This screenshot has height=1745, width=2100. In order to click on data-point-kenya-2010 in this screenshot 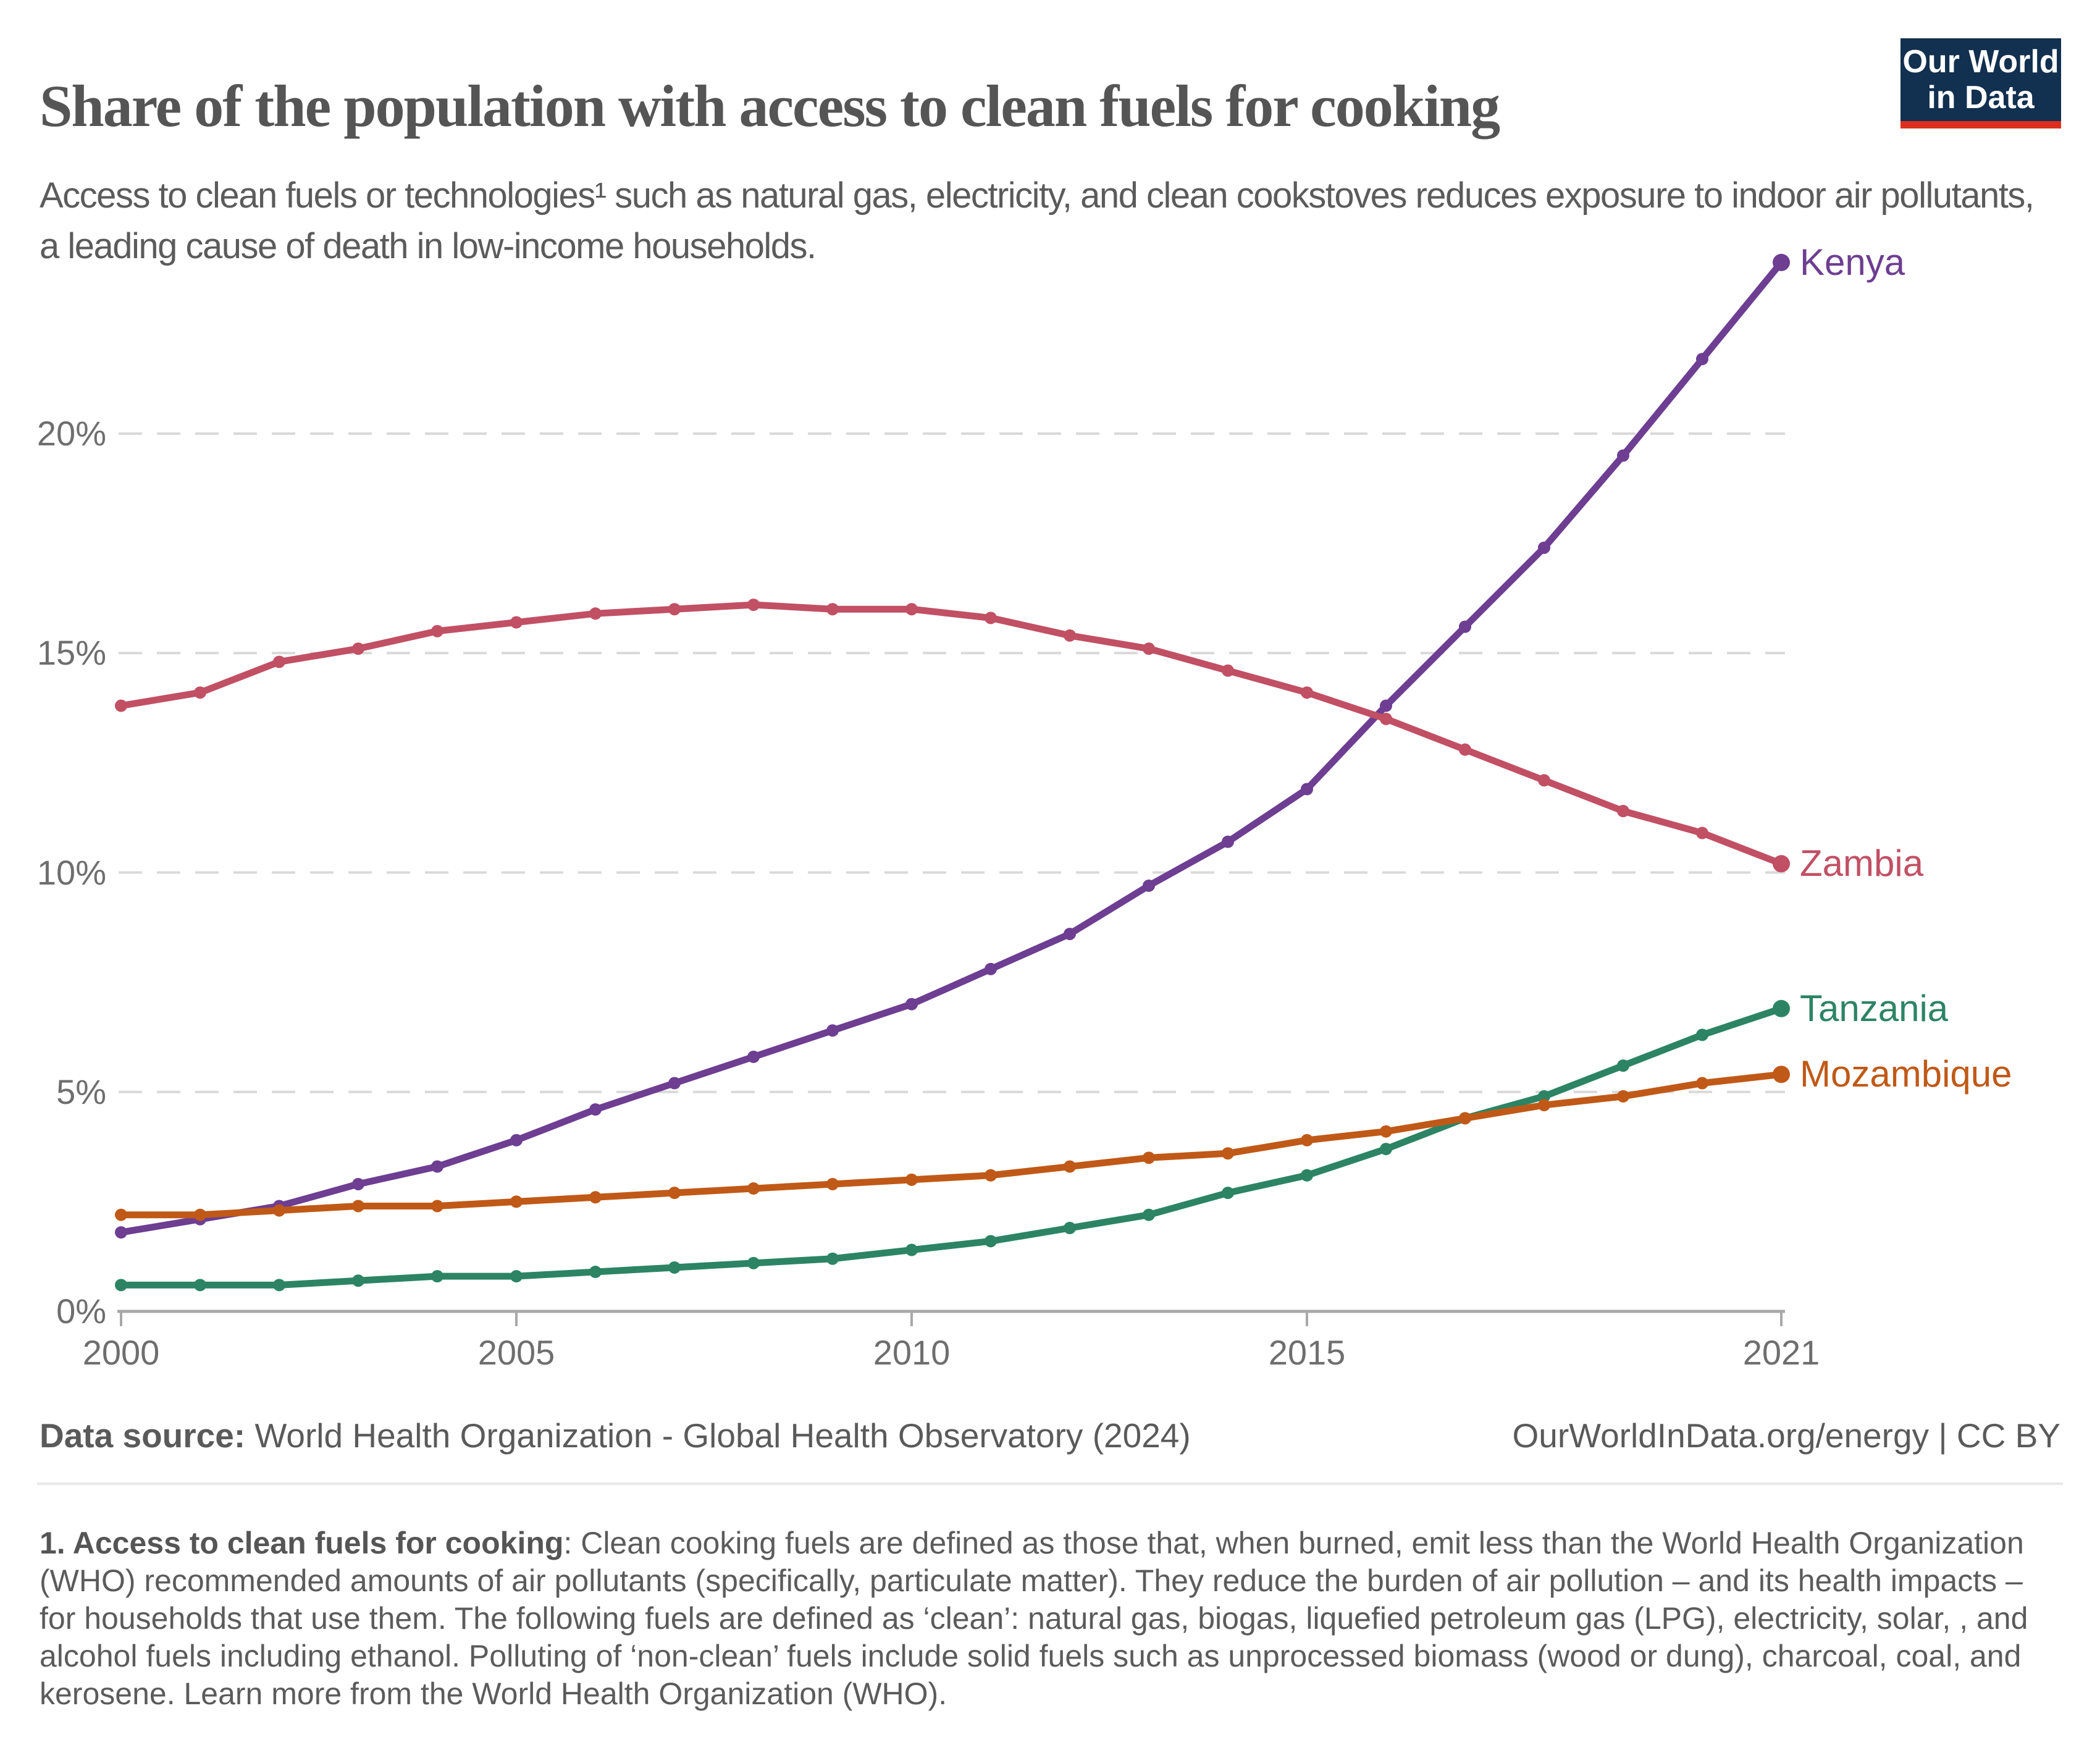, I will do `click(912, 1005)`.